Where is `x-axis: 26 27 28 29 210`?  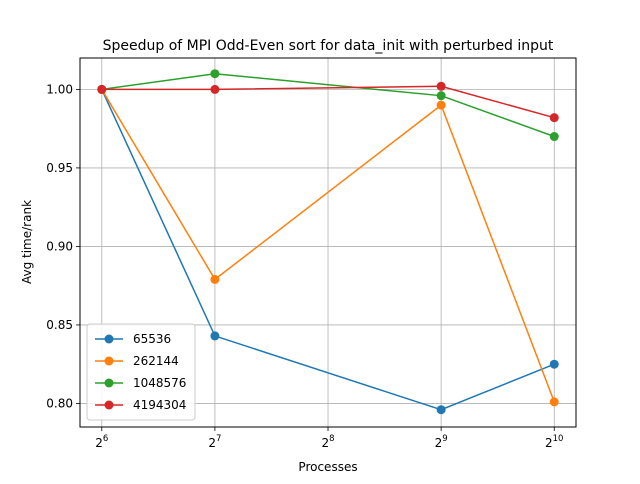
x-axis: 26 27 28 29 210 is located at coordinates (329, 438).